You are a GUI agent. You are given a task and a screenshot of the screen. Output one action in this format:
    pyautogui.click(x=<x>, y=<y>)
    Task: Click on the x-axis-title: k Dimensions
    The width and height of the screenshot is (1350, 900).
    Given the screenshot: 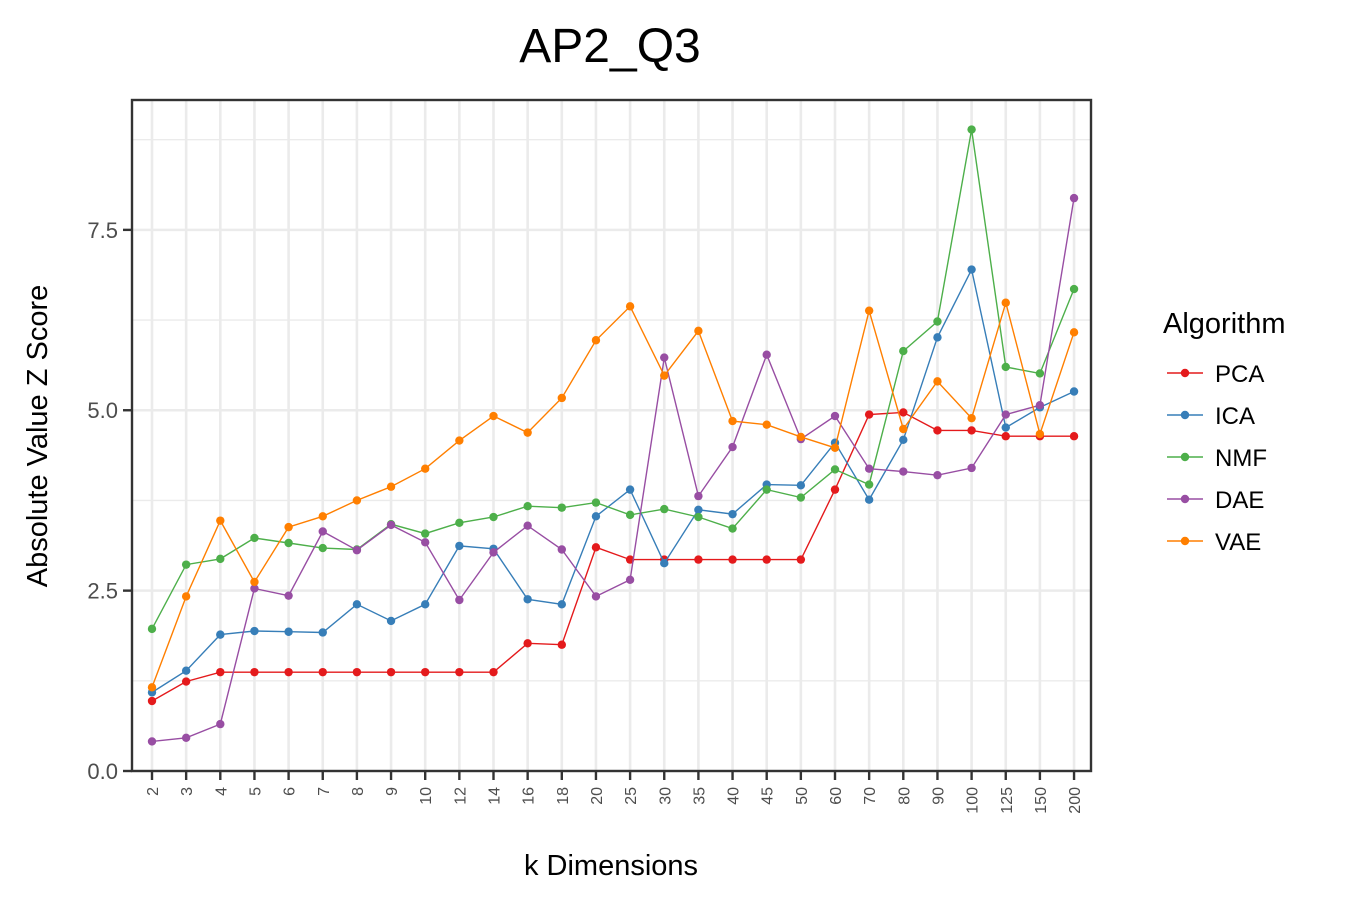 What is the action you would take?
    pyautogui.click(x=611, y=866)
    